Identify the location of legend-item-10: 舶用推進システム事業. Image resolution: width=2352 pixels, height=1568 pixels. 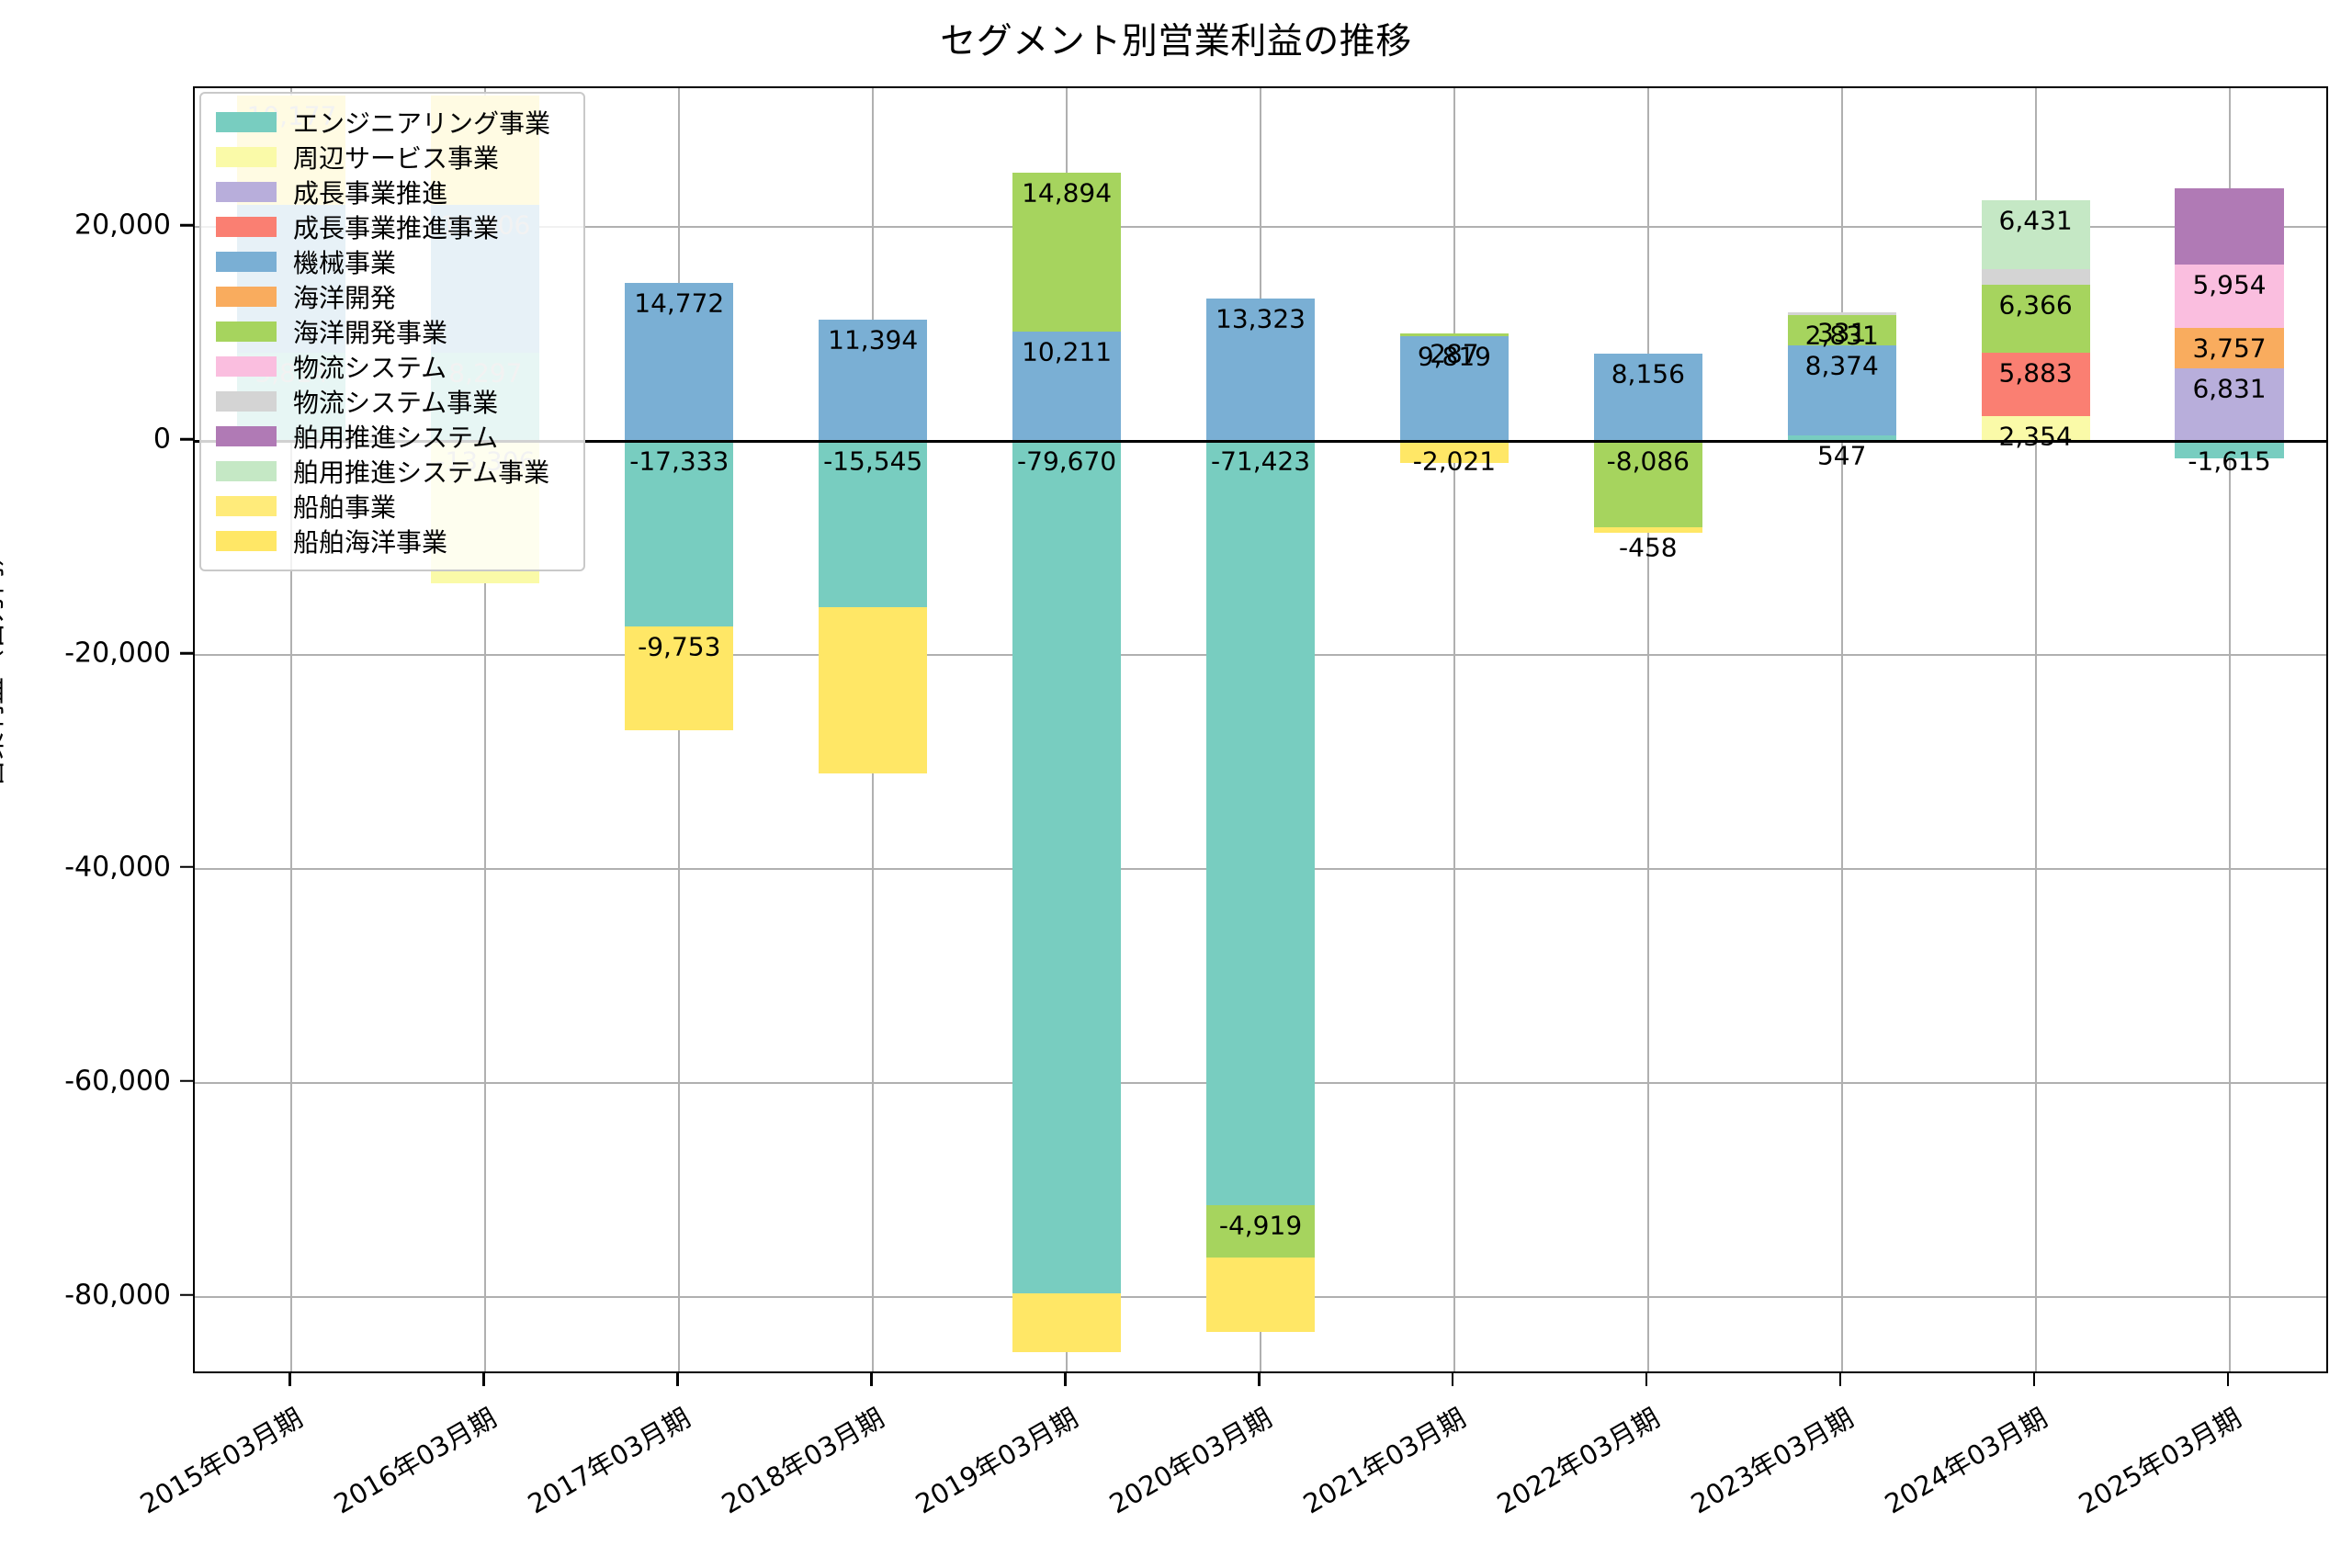
(393, 471).